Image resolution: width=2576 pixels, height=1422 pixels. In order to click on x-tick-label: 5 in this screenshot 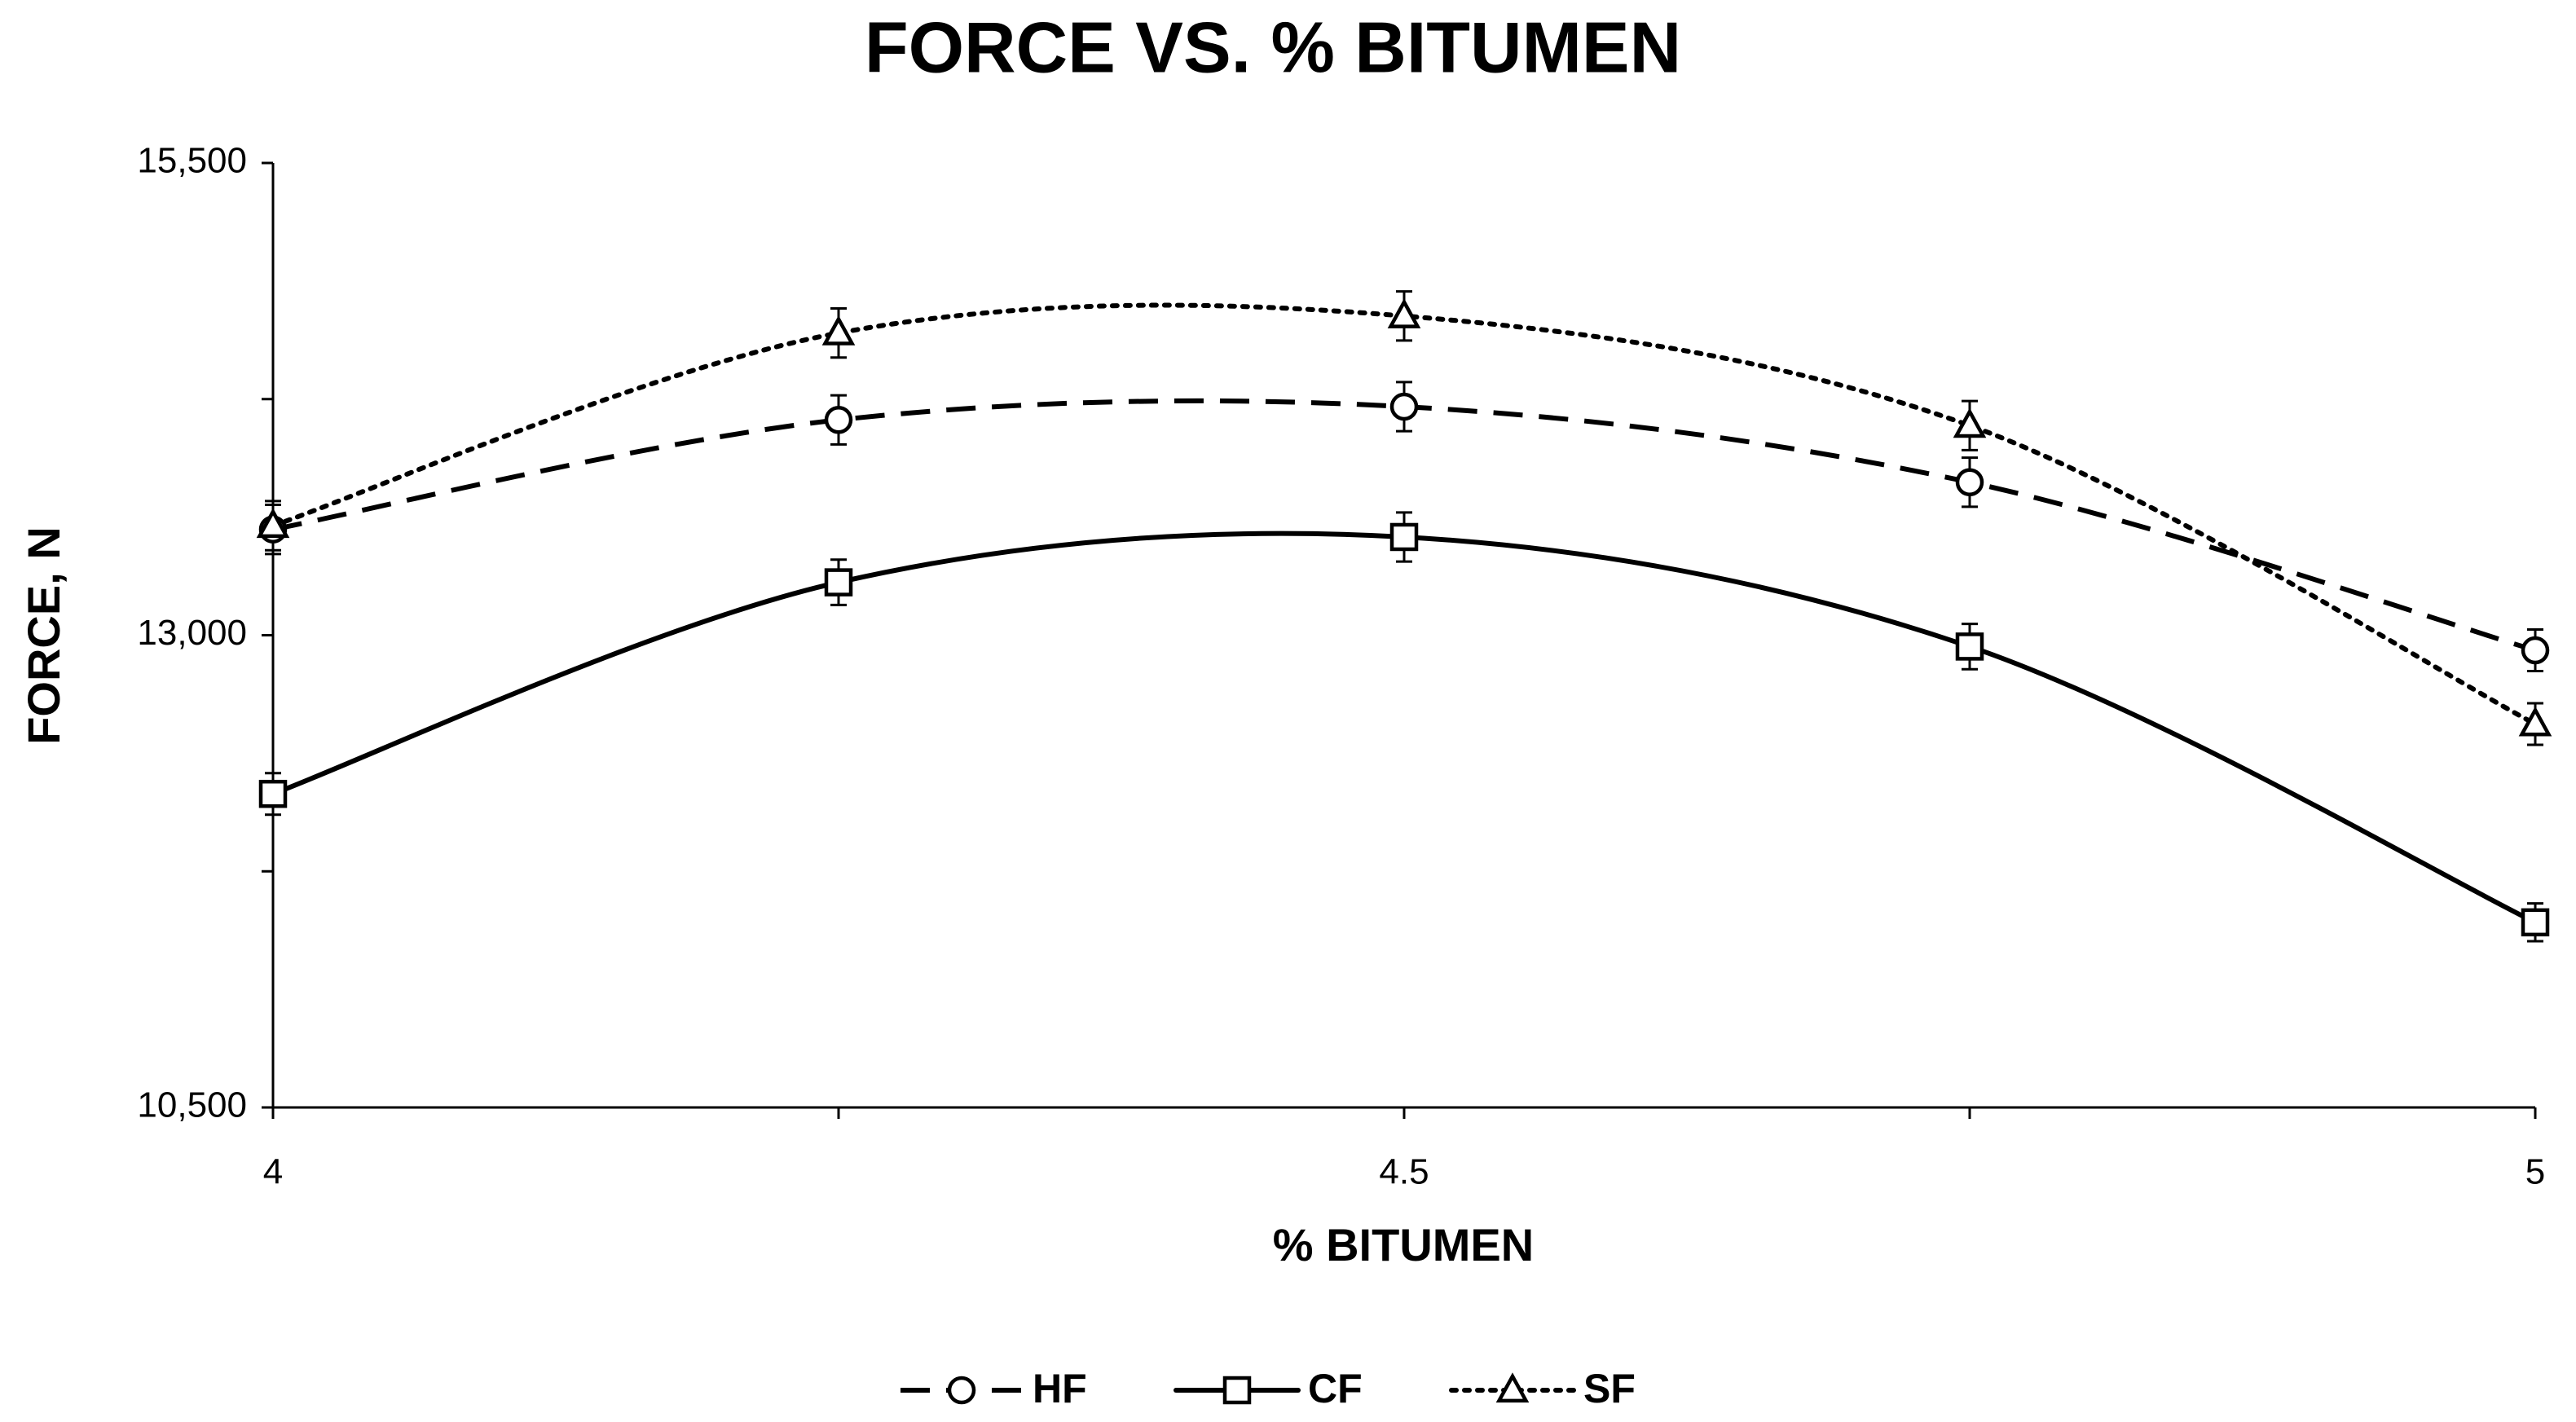, I will do `click(2535, 1172)`.